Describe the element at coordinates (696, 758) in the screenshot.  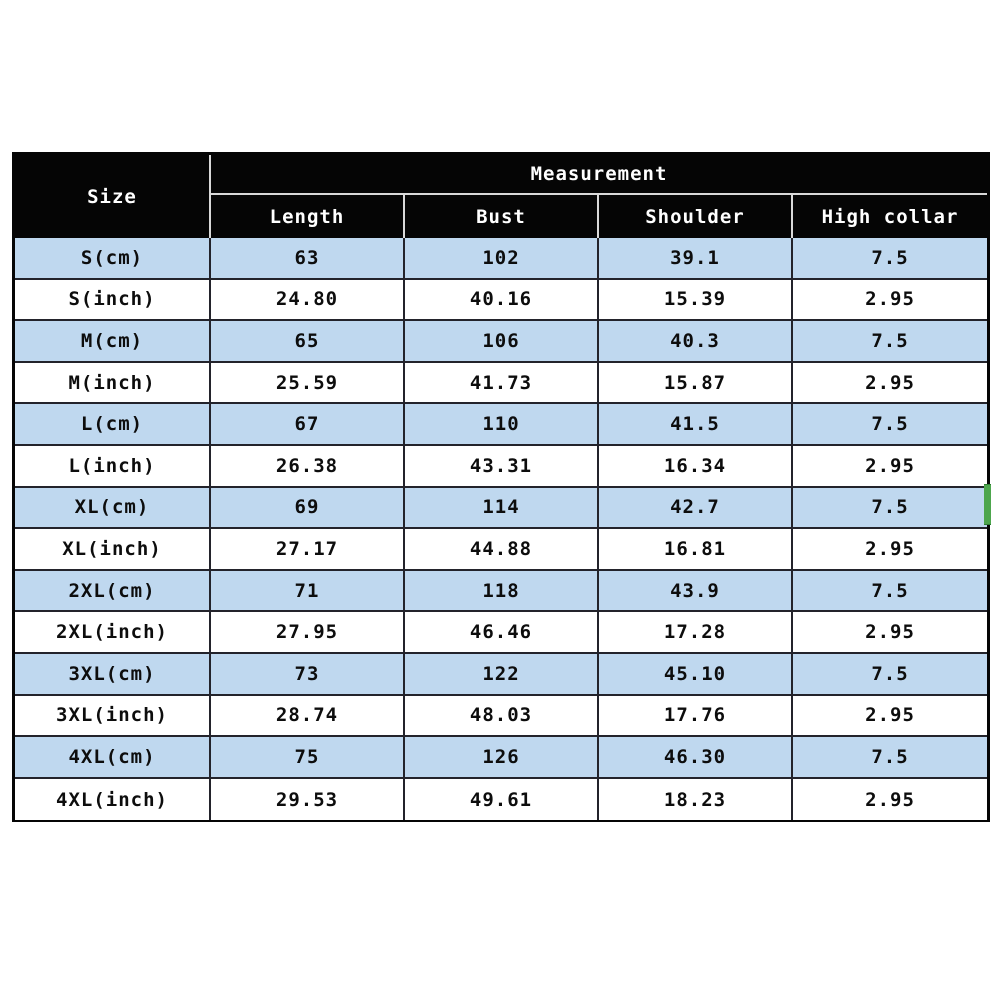
I see `shoulder-value: 46.30` at that location.